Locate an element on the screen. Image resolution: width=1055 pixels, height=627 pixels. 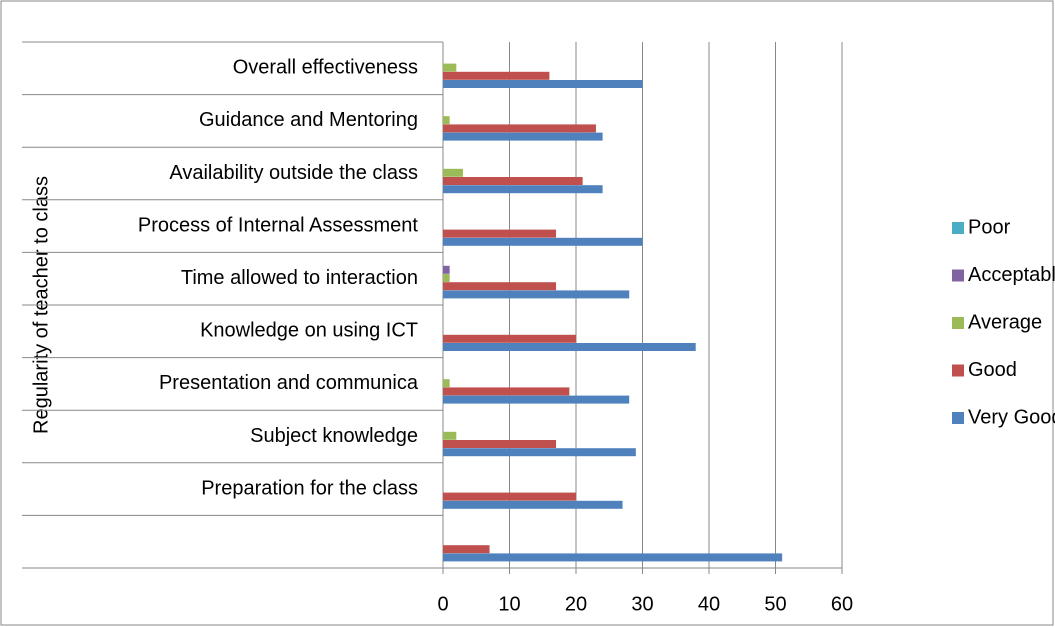
x-tick-label: 30 is located at coordinates (642, 604).